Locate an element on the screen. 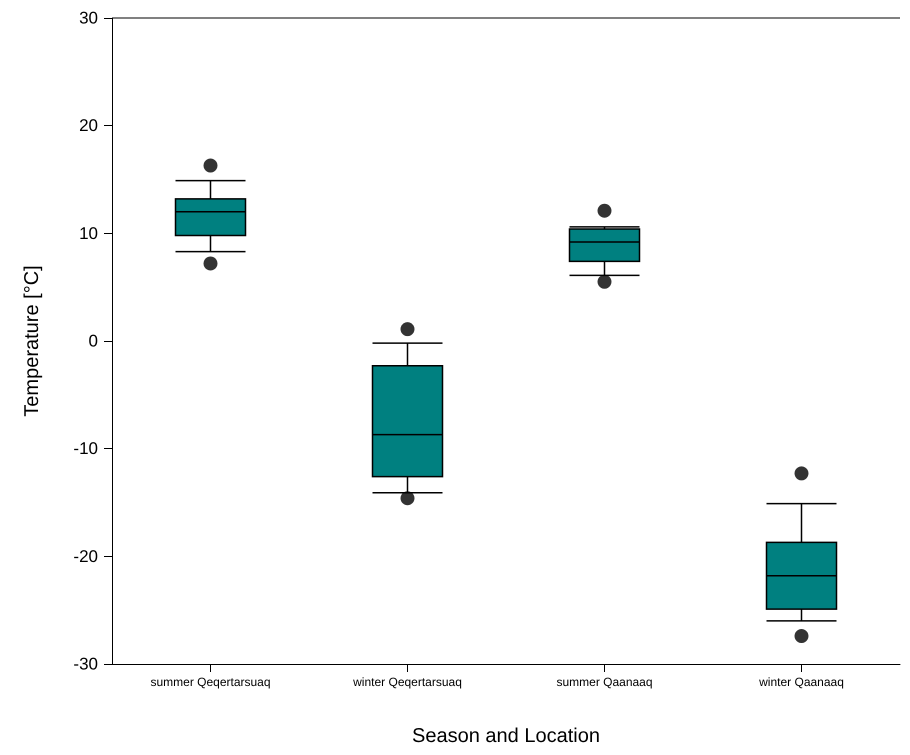 This screenshot has height=755, width=910. x-tick-label: winter Qaanaaq is located at coordinates (801, 682).